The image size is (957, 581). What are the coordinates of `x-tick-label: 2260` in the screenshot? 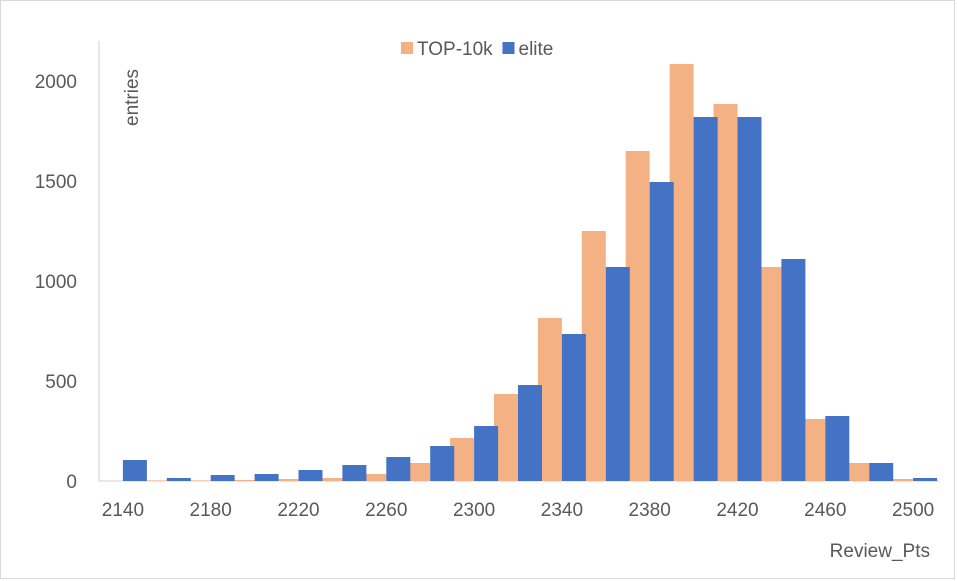 It's located at (386, 510).